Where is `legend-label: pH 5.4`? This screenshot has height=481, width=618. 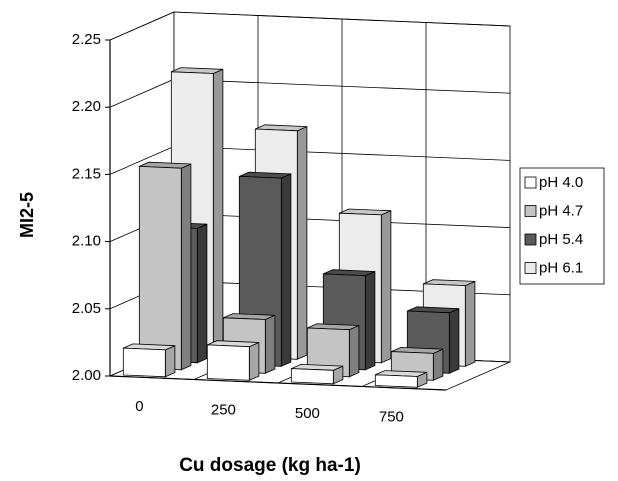
legend-label: pH 5.4 is located at coordinates (561, 239).